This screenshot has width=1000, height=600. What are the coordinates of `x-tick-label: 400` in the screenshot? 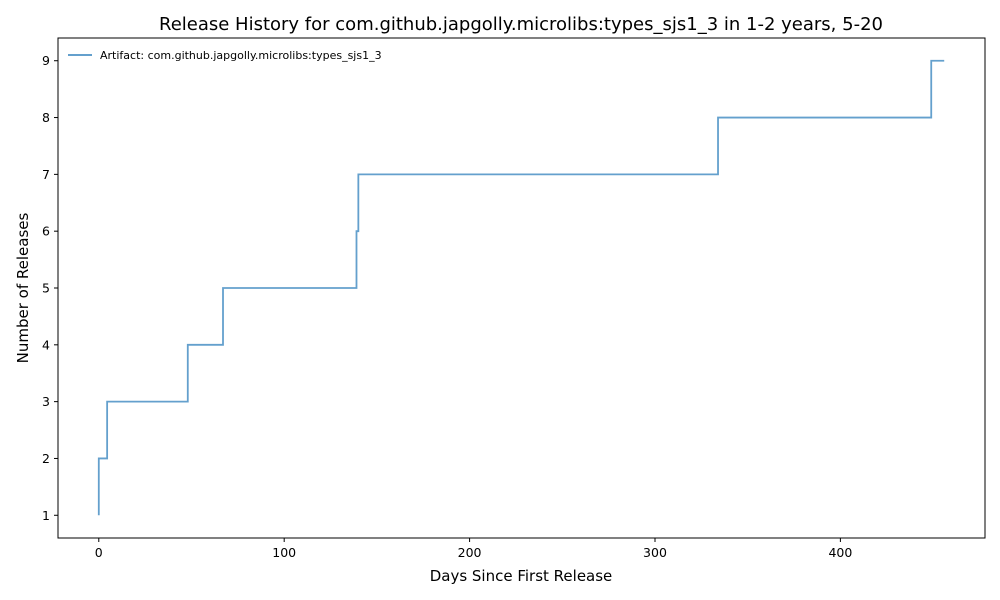 It's located at (840, 552).